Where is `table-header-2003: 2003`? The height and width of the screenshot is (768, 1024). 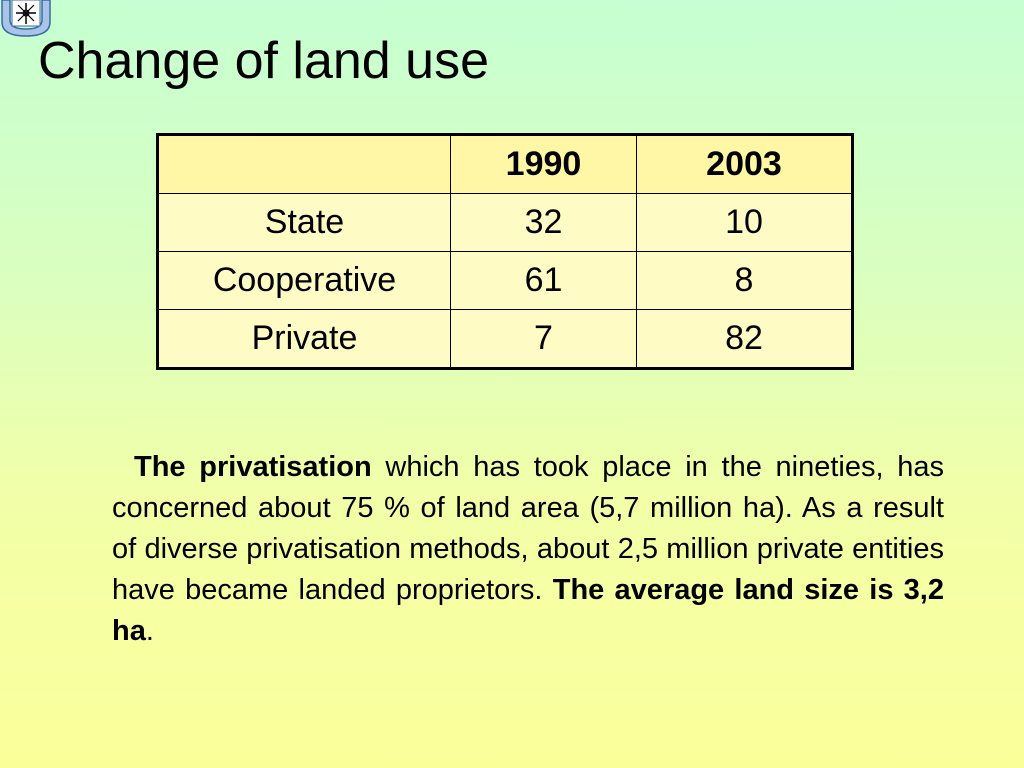 table-header-2003: 2003 is located at coordinates (744, 164).